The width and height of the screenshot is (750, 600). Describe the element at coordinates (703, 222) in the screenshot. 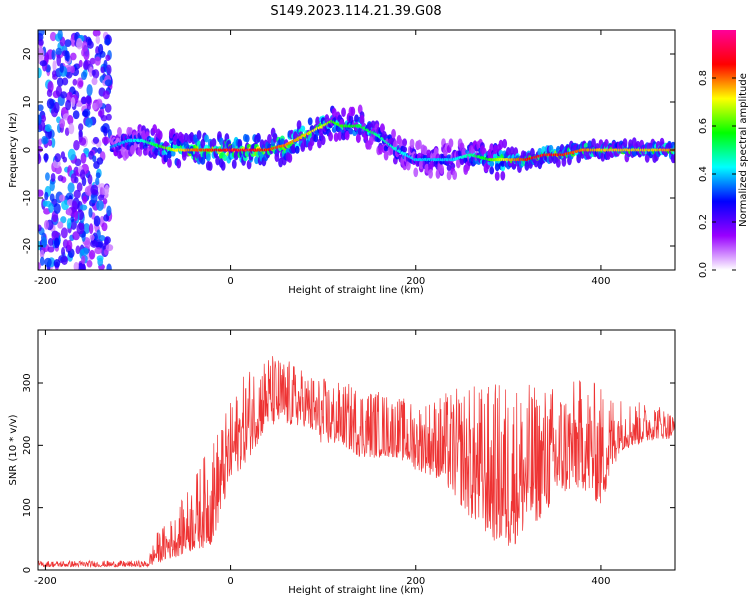

I see `colorbar-tick-label: 0.2` at that location.